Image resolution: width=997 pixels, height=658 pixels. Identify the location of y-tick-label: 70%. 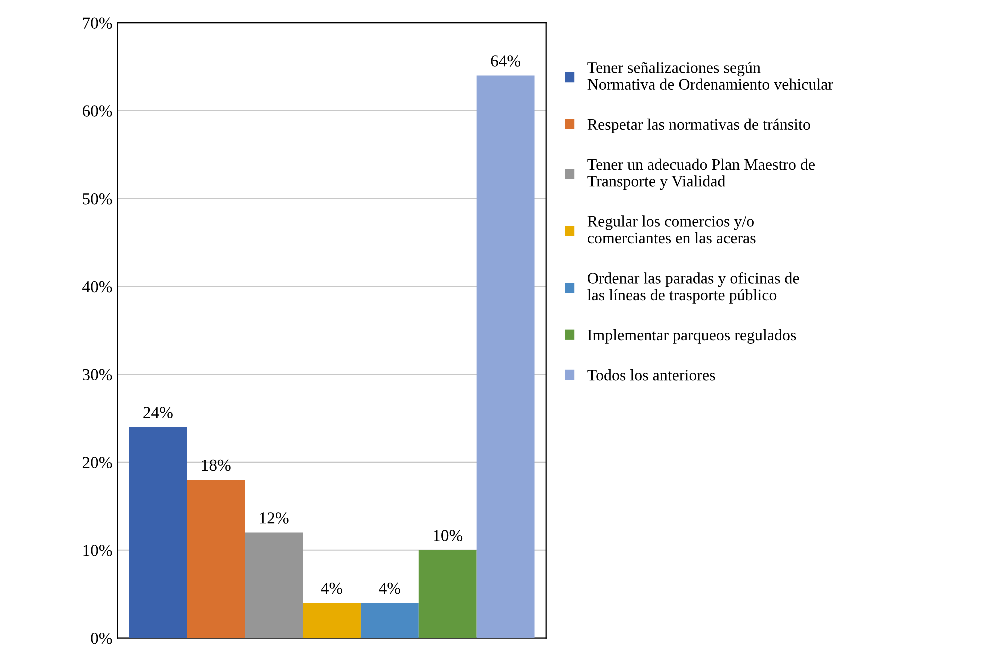
(97, 24).